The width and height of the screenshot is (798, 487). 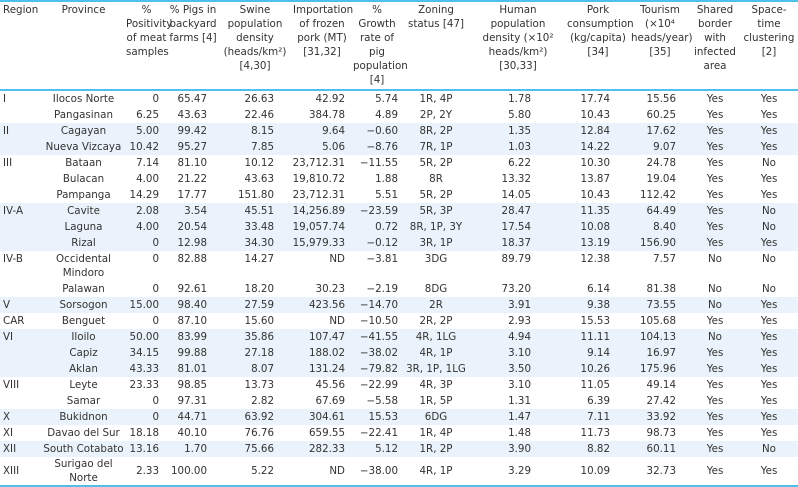 I want to click on cell-pork-consumption: 7.11, so click(x=598, y=417).